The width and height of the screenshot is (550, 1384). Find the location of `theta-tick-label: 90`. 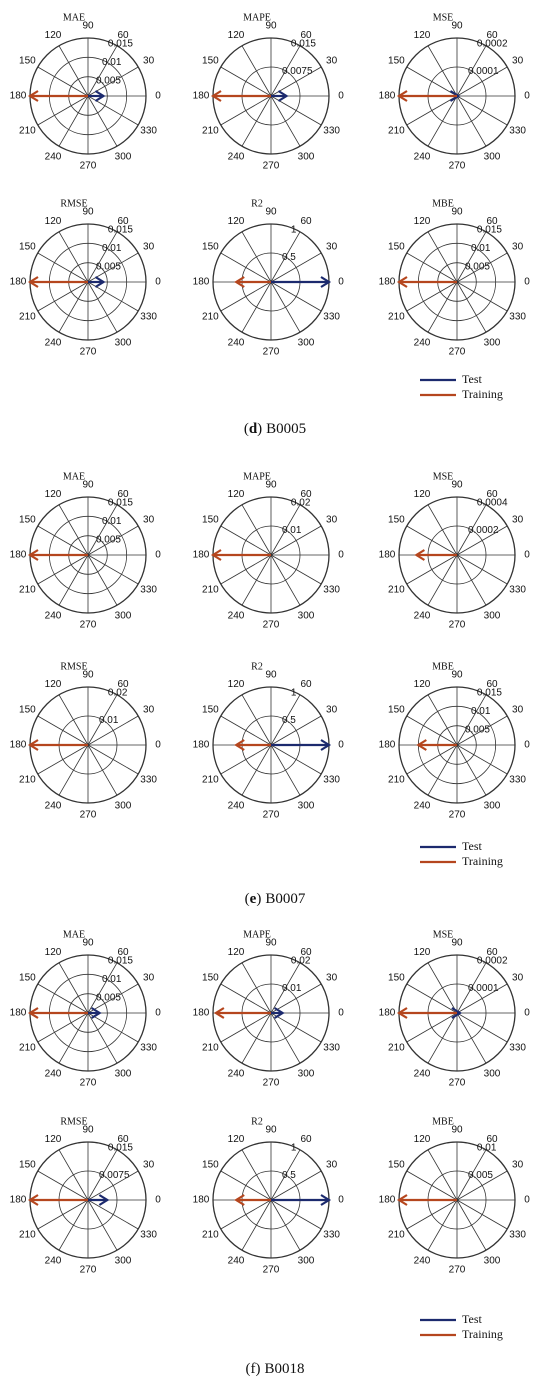

theta-tick-label: 90 is located at coordinates (88, 485).